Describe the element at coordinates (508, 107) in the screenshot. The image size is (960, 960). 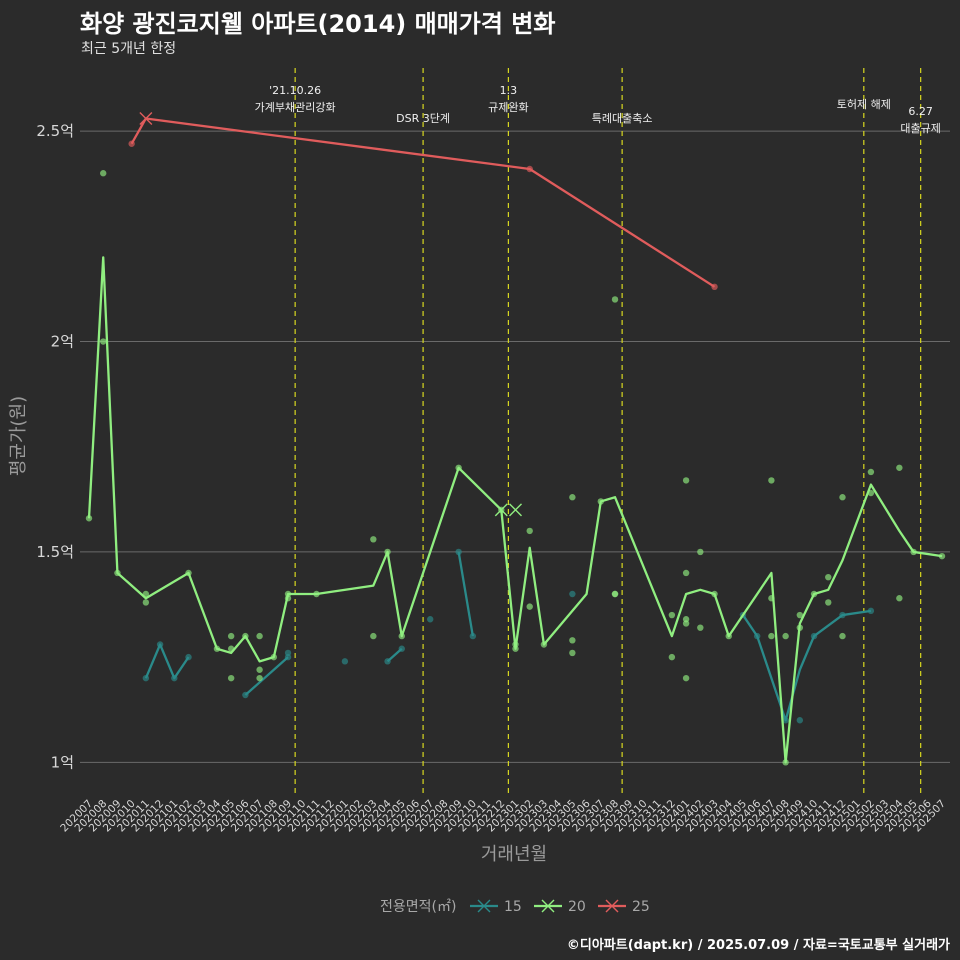
I see `event-label: 규제완화` at that location.